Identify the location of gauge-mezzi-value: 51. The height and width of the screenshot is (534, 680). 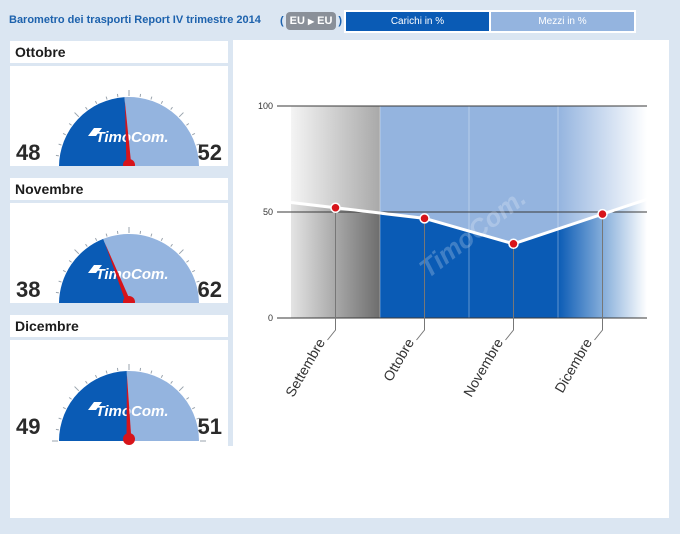
(209, 426).